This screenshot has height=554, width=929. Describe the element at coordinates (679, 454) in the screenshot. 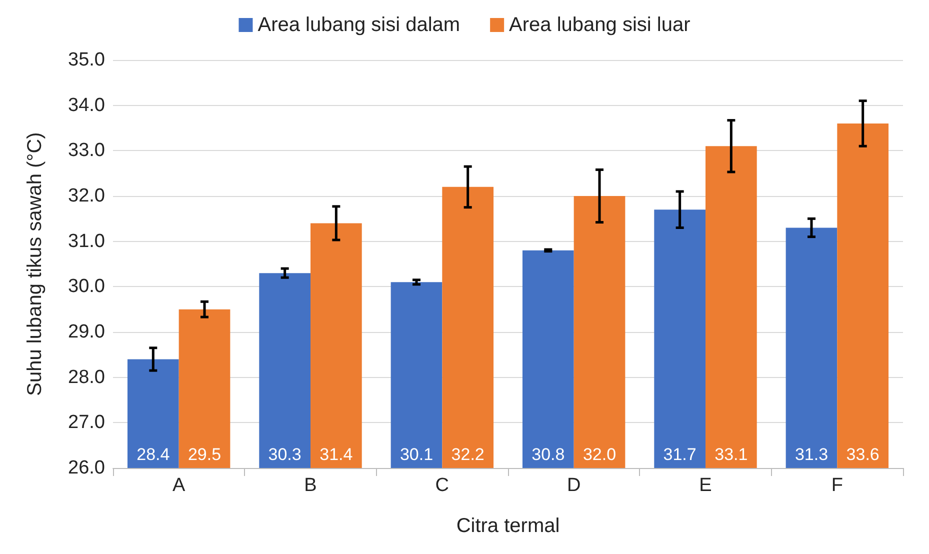

I see `data-label: 31.7` at that location.